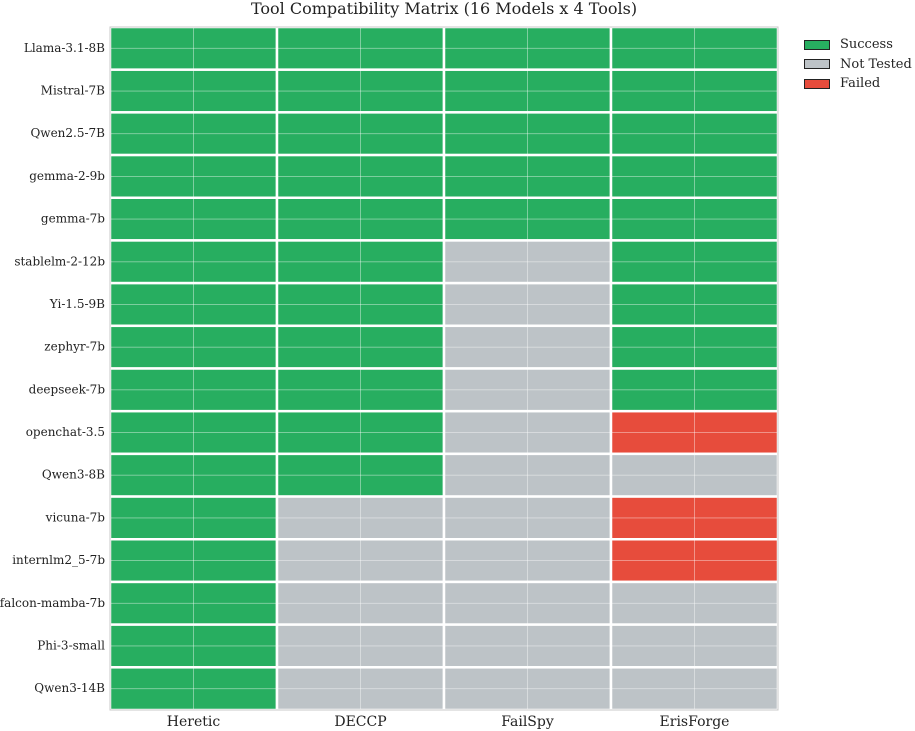 The width and height of the screenshot is (915, 731). Describe the element at coordinates (527, 176) in the screenshot. I see `cell-gemma-2-9b-failspy-success` at that location.